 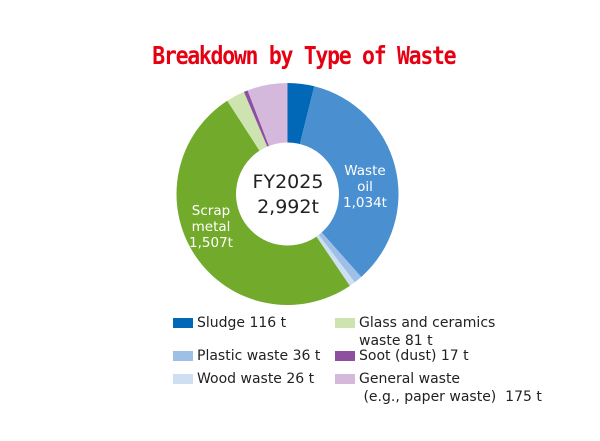 I want to click on legend-label: Wood waste 26 t, so click(x=256, y=379).